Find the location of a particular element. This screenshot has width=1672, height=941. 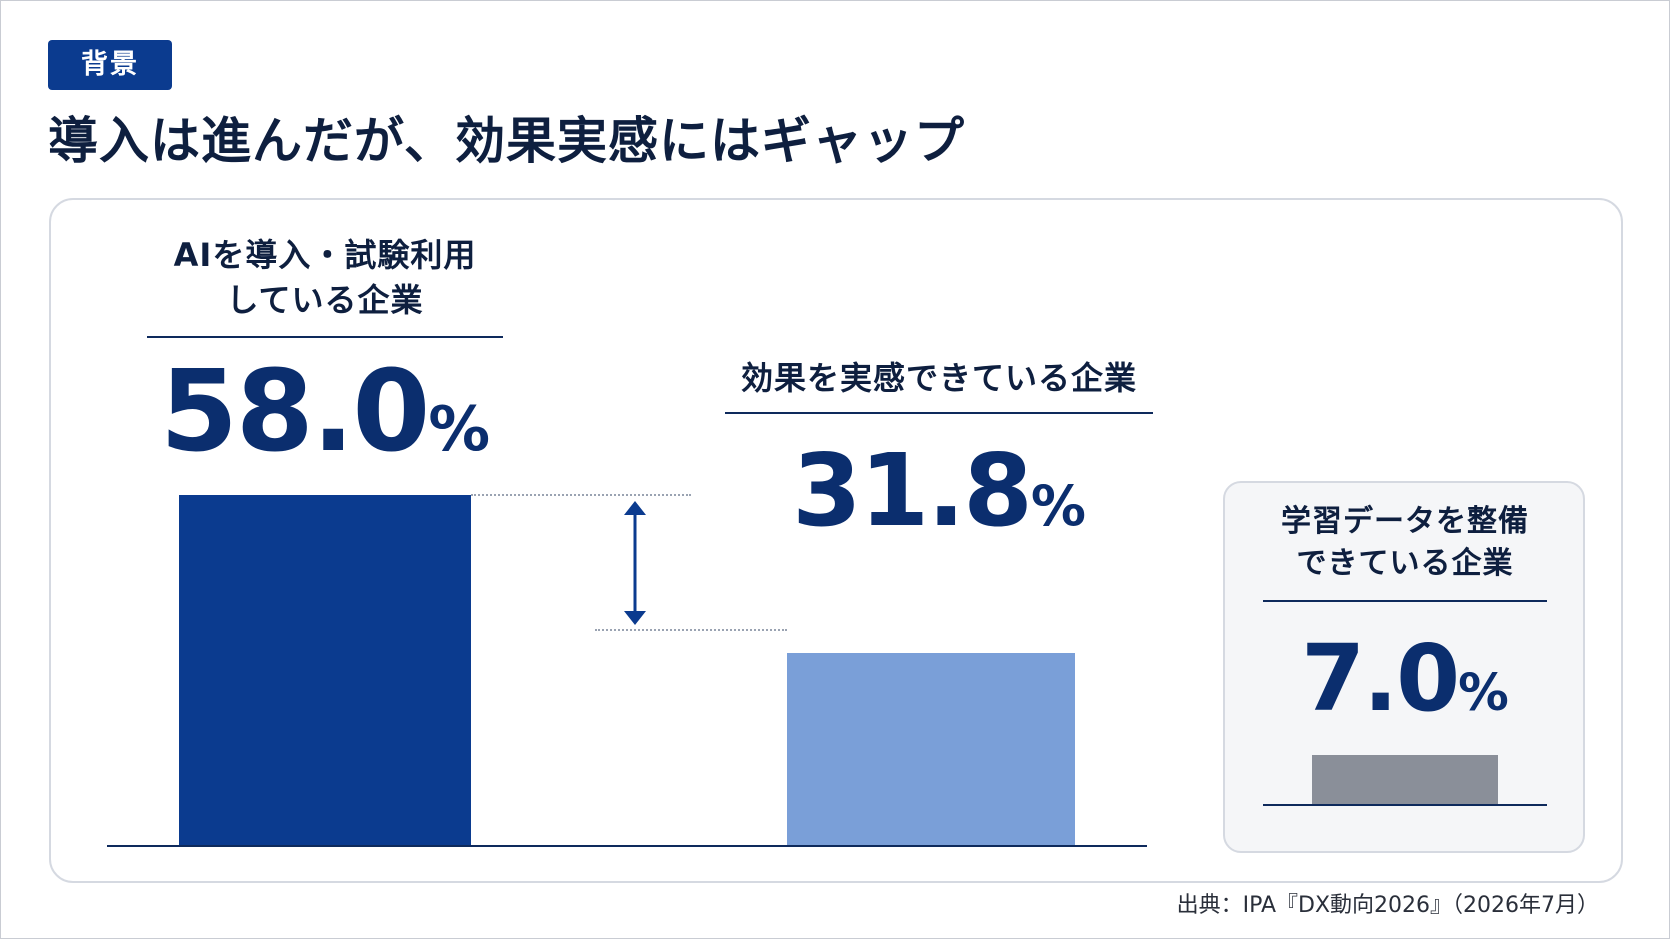

slide-title: 導入は進んだが、効果実感にはギャップ is located at coordinates (506, 141).